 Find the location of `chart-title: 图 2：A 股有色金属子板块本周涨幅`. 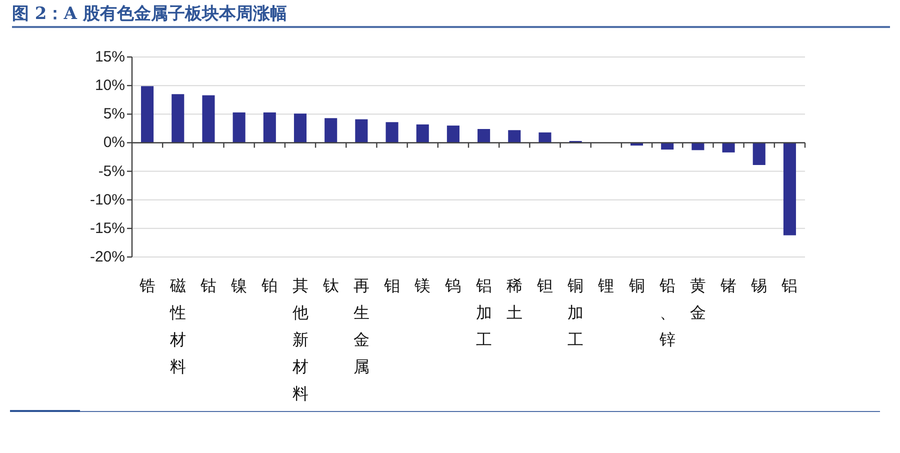

chart-title: 图 2：A 股有色金属子板块本周涨幅 is located at coordinates (451, 15).